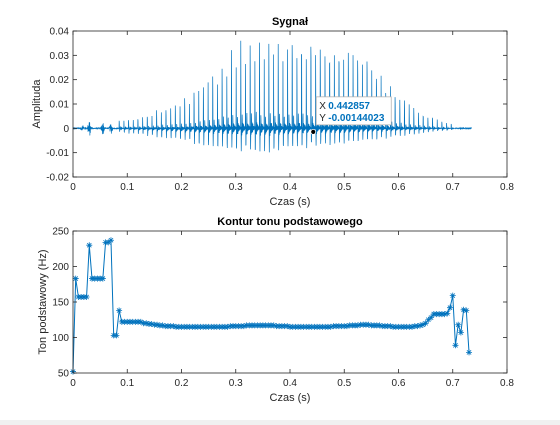 This screenshot has width=560, height=425. Describe the element at coordinates (60, 56) in the screenshot. I see `signal-y-tick-label: 0.03` at that location.